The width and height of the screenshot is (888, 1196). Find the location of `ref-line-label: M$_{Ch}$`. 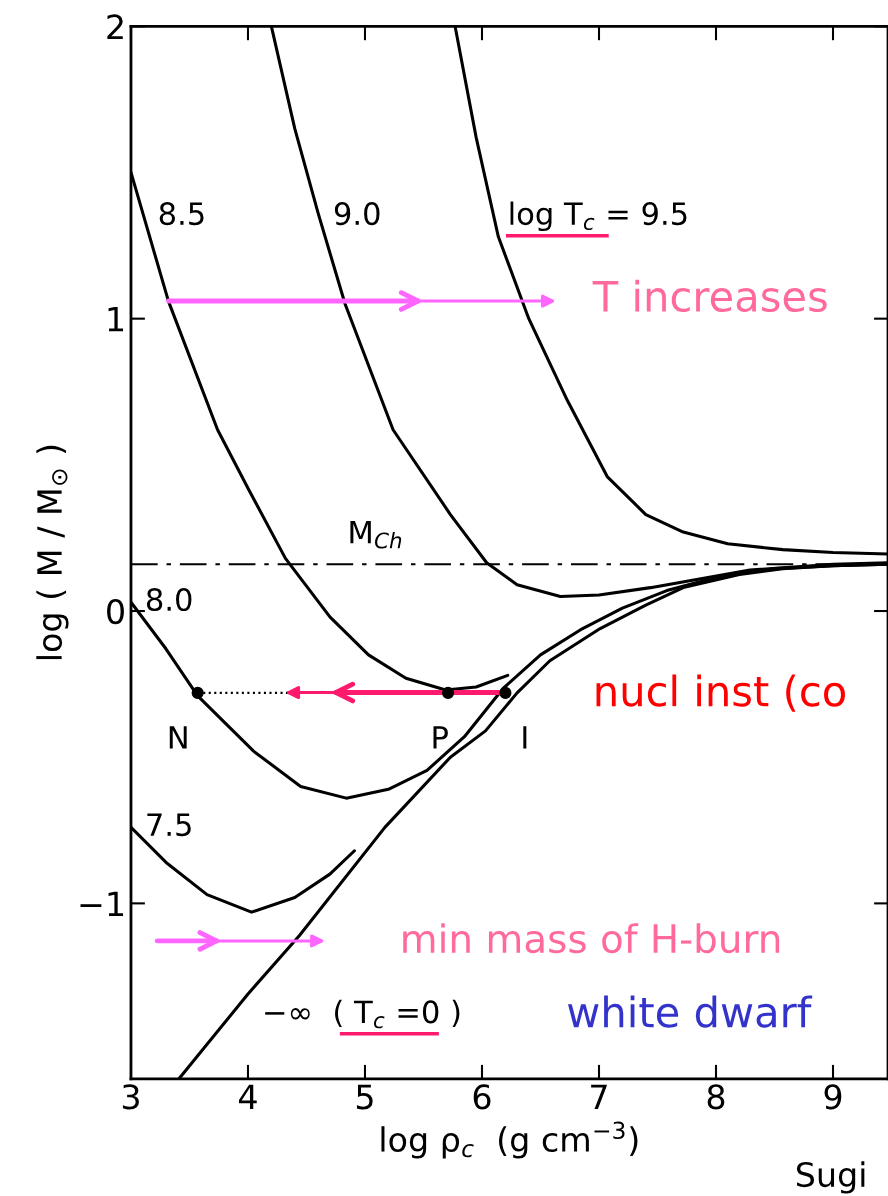

ref-line-label: M$_{Ch}$ is located at coordinates (376, 534).